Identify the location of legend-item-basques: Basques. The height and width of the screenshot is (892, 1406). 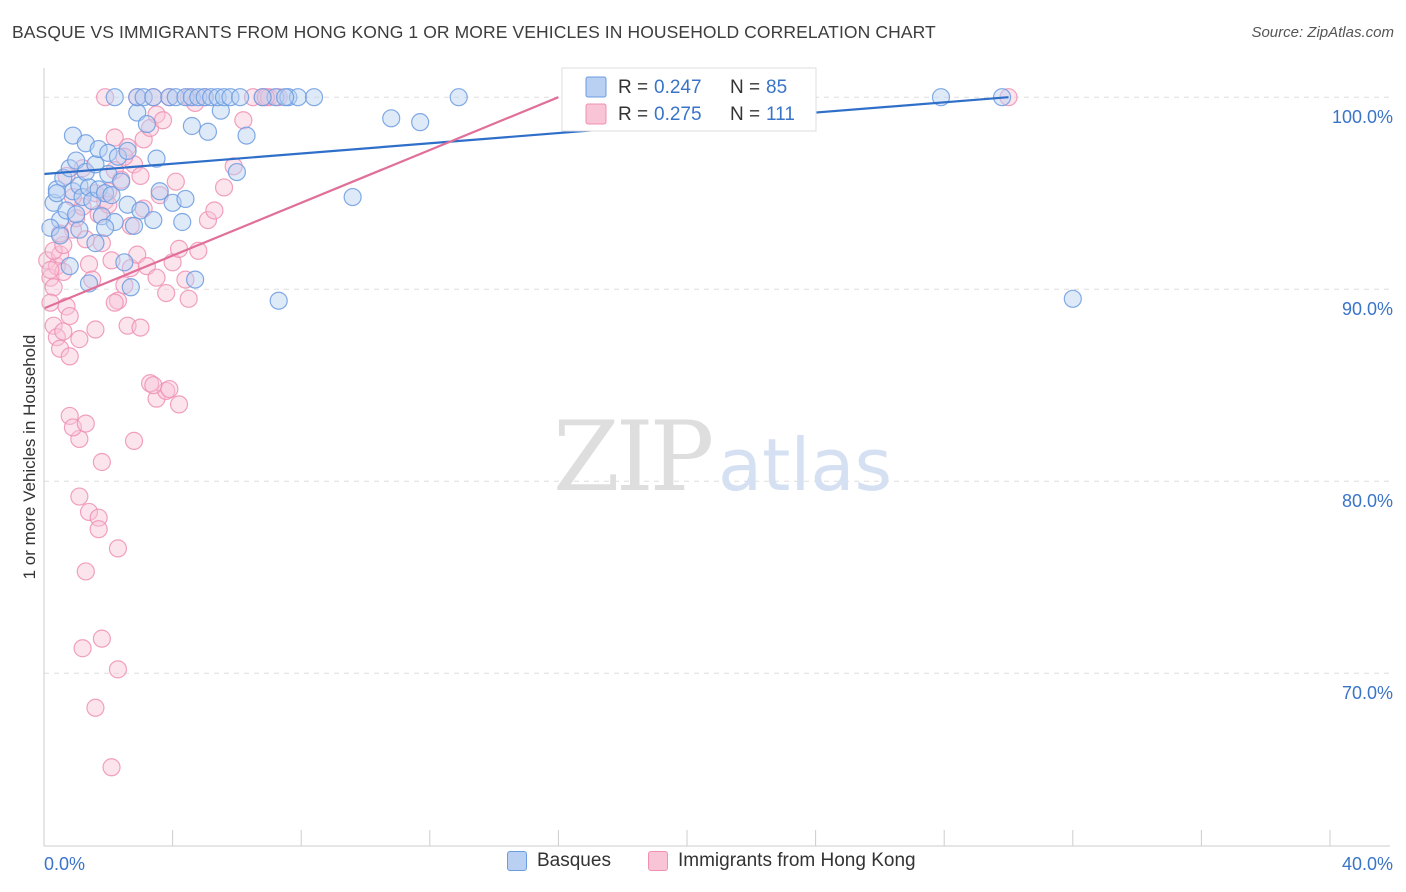
(559, 861).